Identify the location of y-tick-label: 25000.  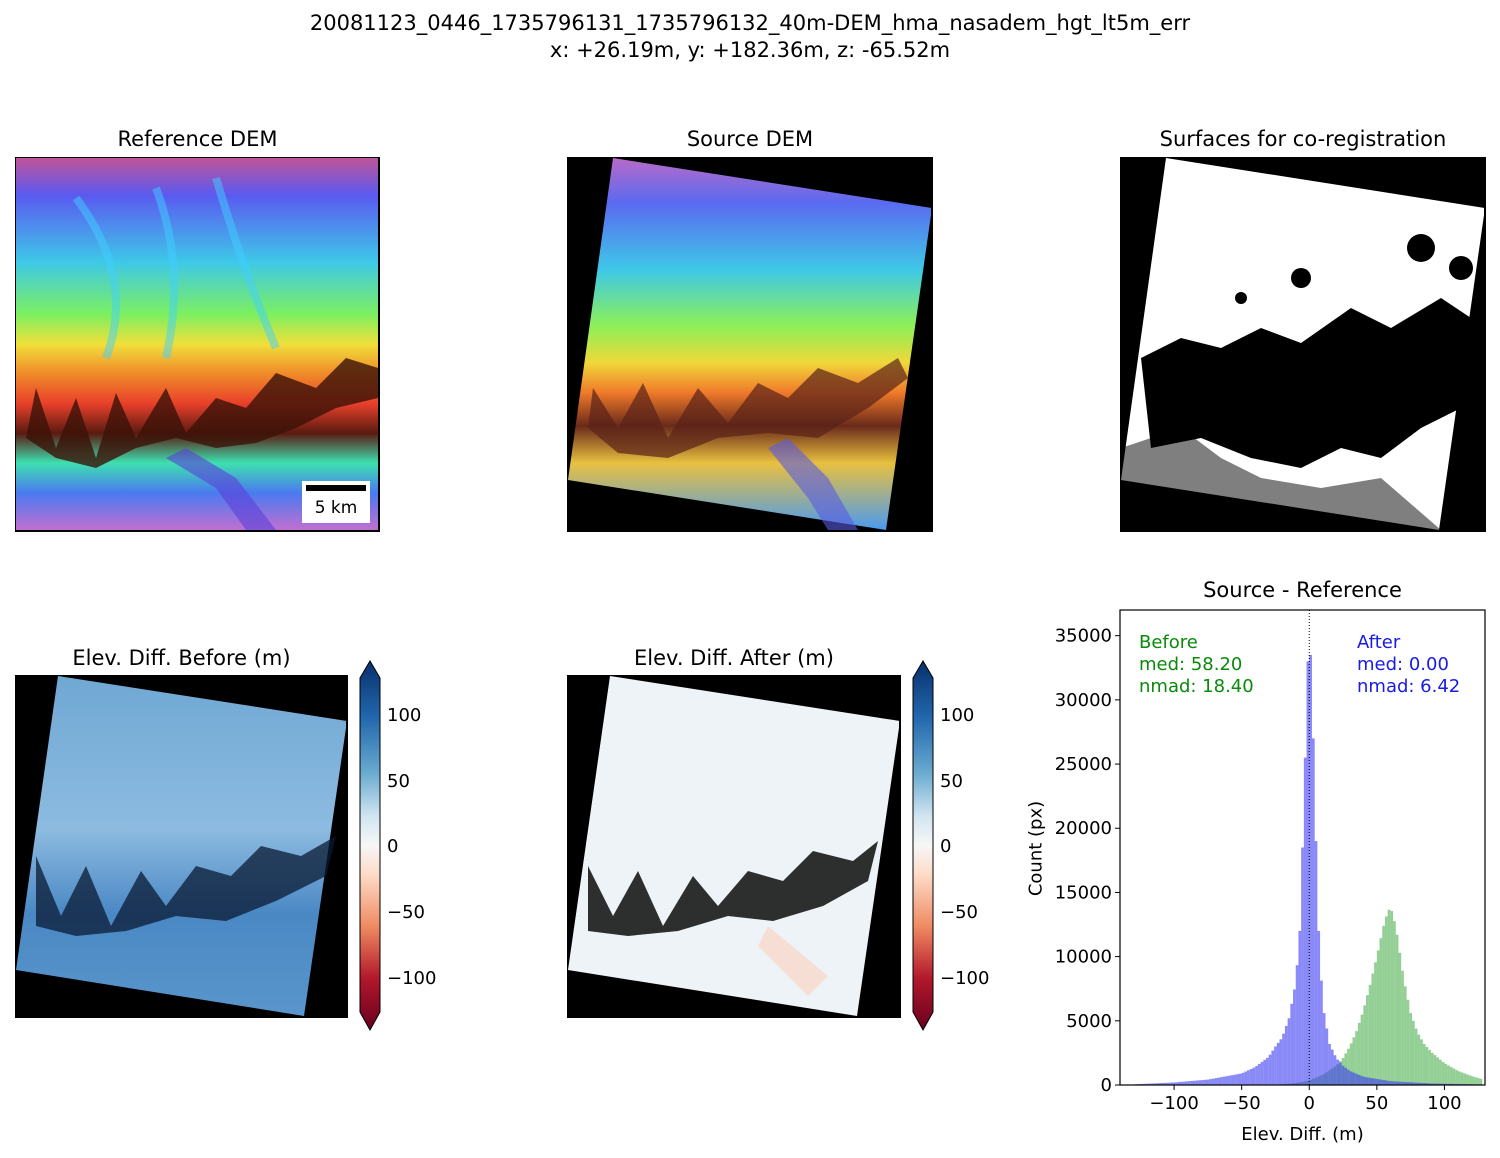
(1083, 764).